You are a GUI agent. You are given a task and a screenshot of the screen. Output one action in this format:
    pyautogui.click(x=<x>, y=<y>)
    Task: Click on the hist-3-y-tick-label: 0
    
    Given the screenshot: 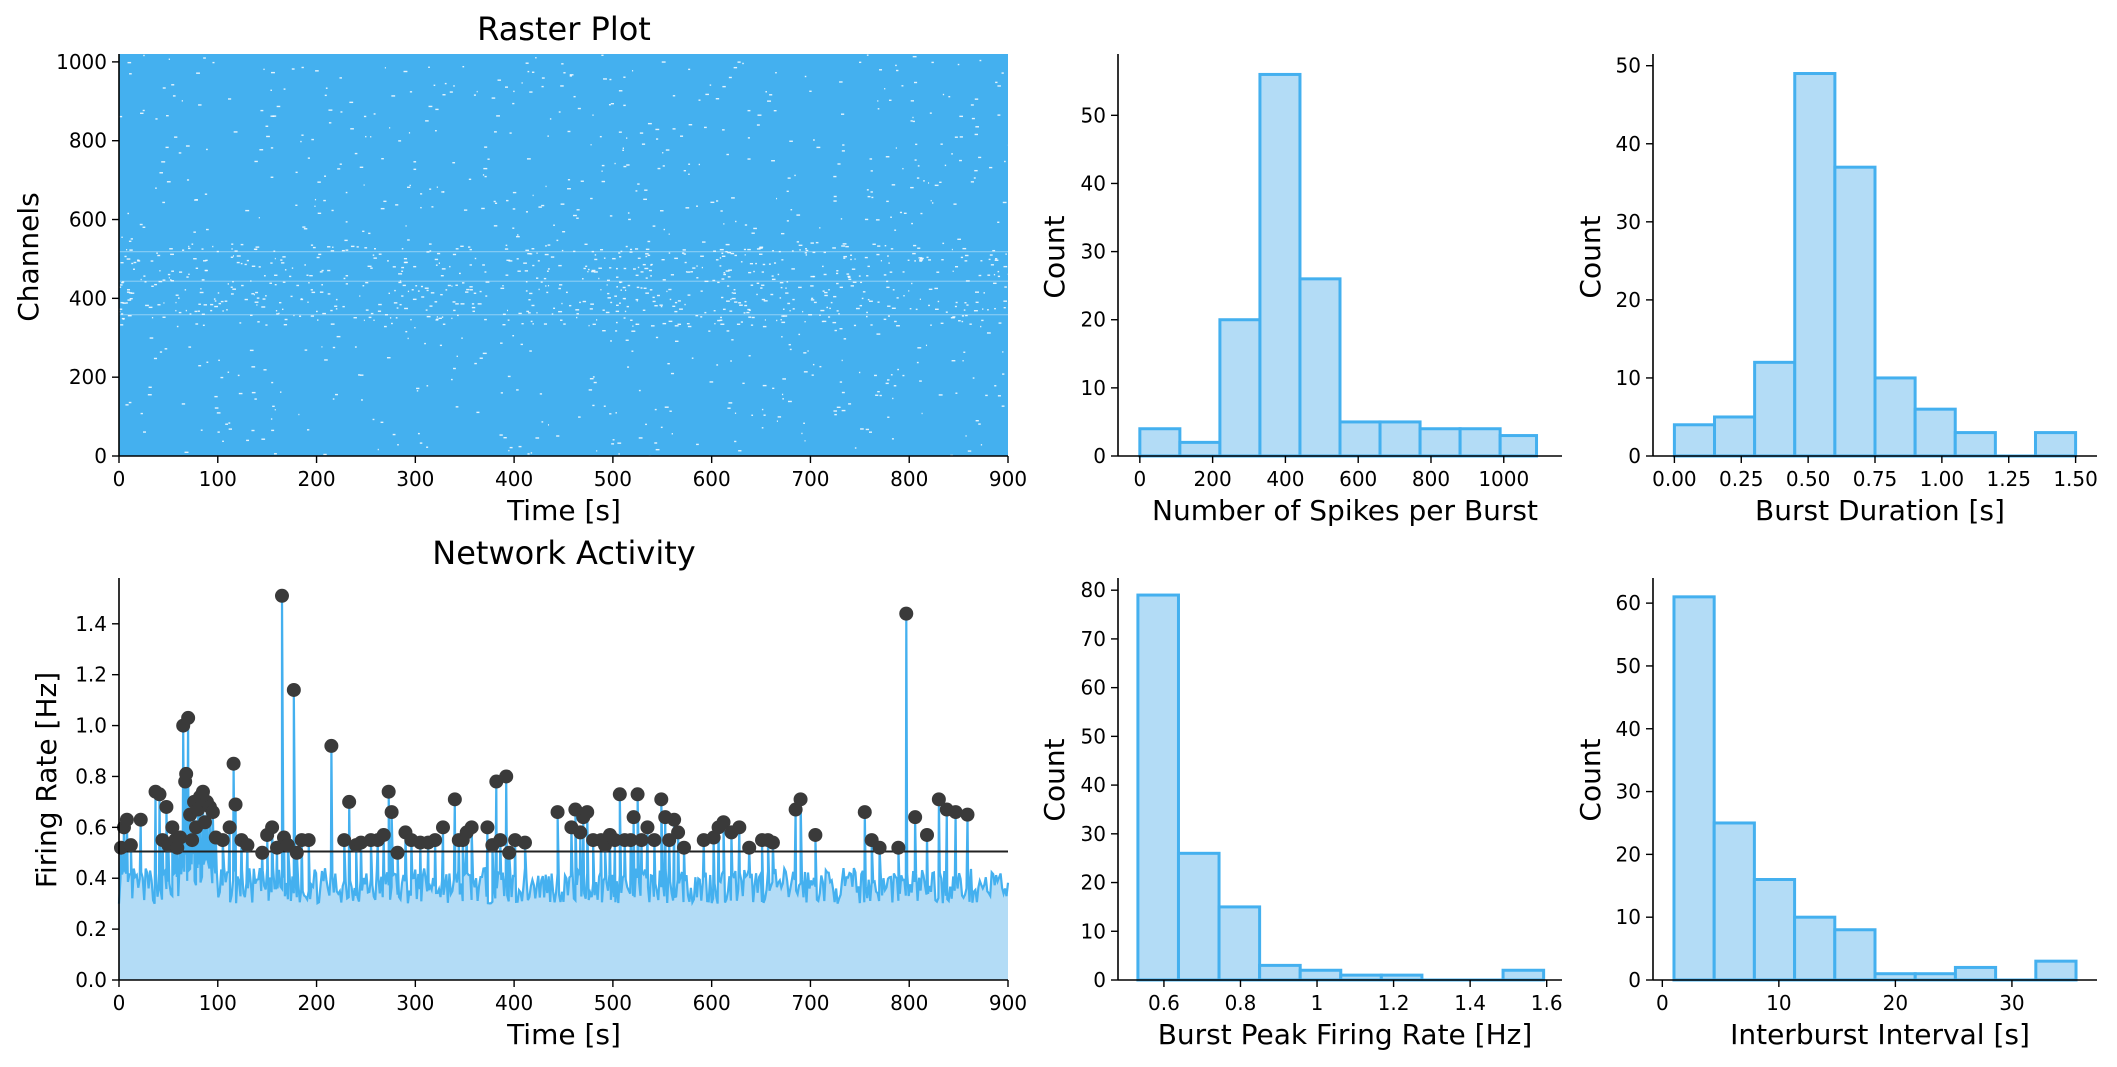 What is the action you would take?
    pyautogui.click(x=1634, y=456)
    